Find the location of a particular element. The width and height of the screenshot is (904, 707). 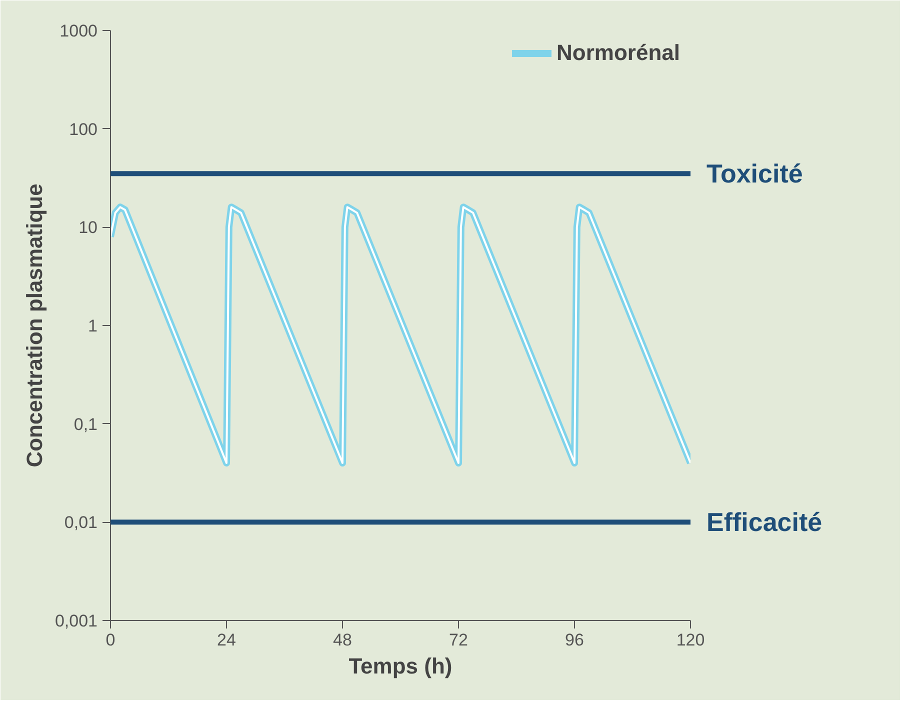

x-tick-label: 72 is located at coordinates (458, 640).